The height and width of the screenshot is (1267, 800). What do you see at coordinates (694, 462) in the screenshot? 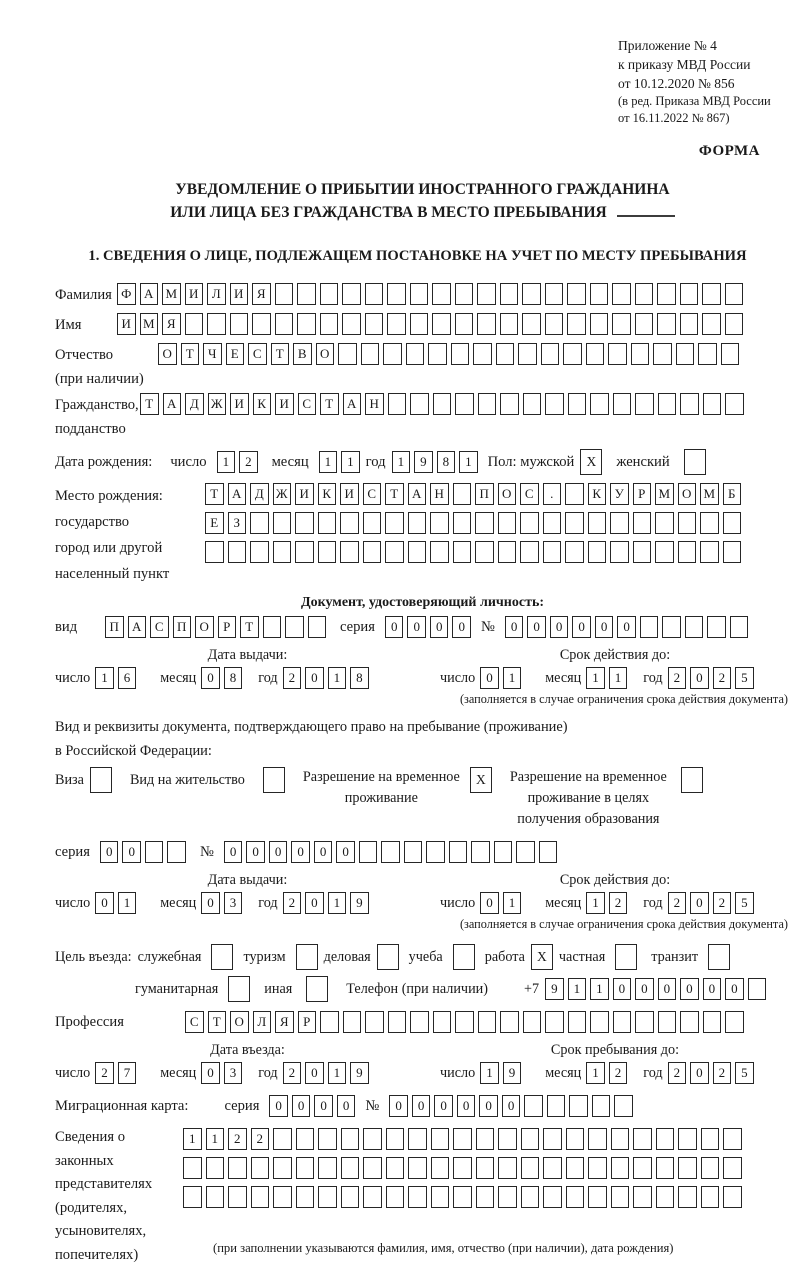
I see `sex-female-checkbox` at bounding box center [694, 462].